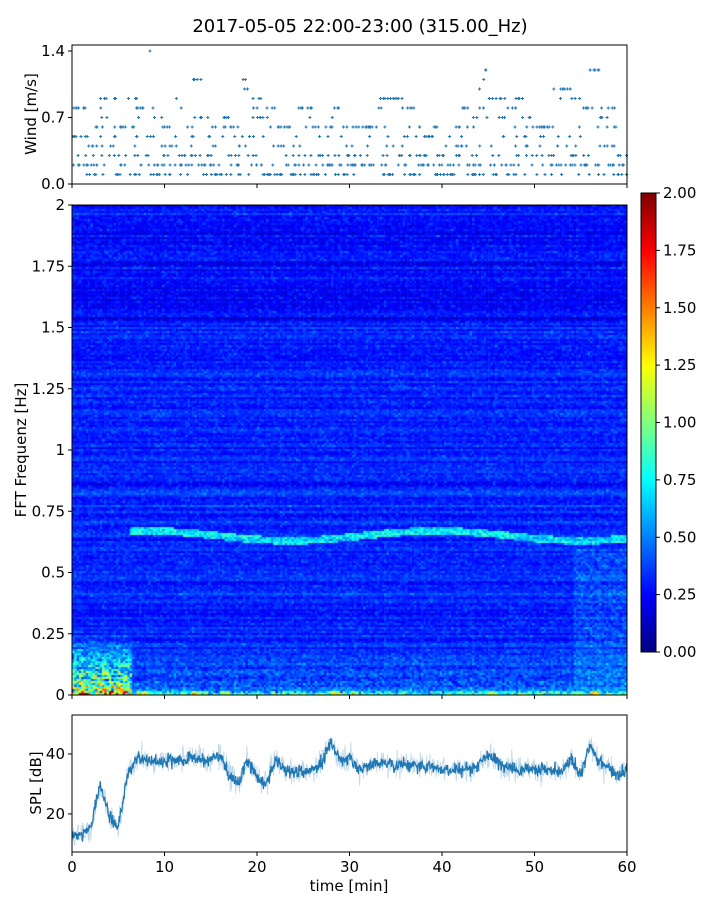 The height and width of the screenshot is (900, 720). I want to click on spectrogram-ytick-label: 2, so click(60, 205).